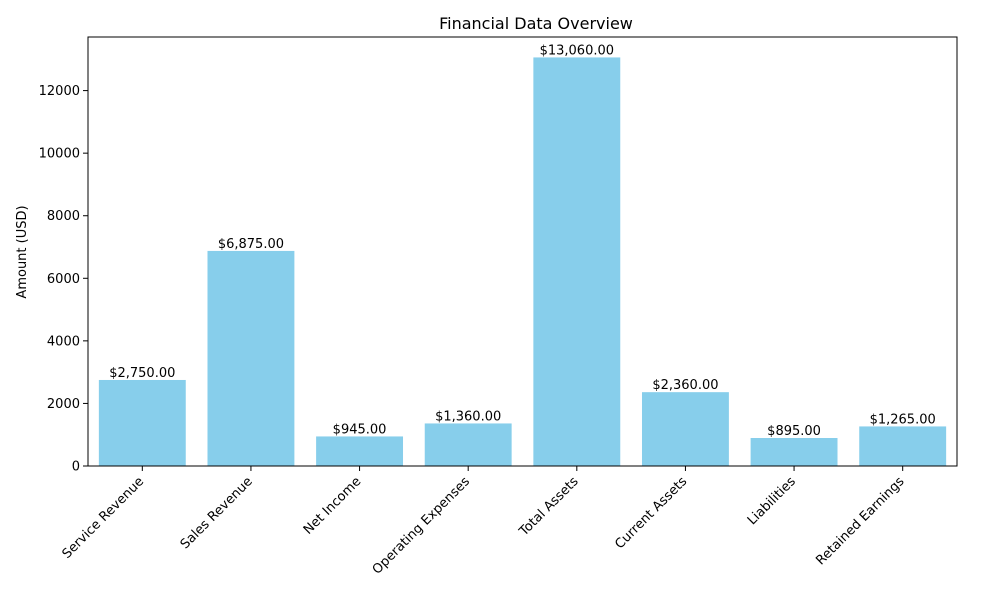 This screenshot has width=1000, height=600. Describe the element at coordinates (251, 244) in the screenshot. I see `data-label: $6,875.00` at that location.